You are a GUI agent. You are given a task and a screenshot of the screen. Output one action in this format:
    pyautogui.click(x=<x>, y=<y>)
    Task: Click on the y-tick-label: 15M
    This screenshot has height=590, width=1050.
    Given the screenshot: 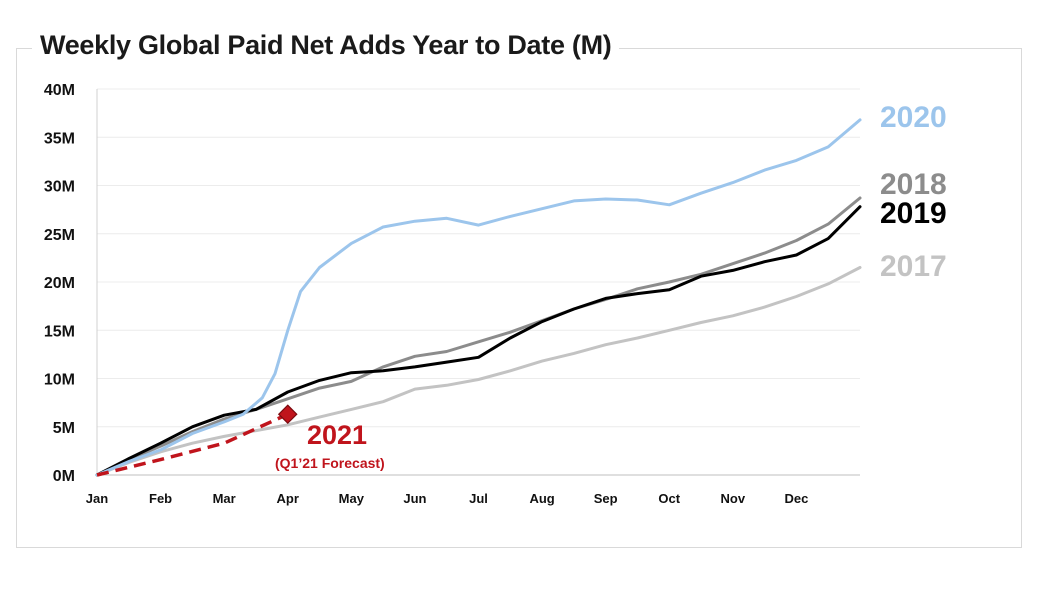 What is the action you would take?
    pyautogui.click(x=59, y=331)
    